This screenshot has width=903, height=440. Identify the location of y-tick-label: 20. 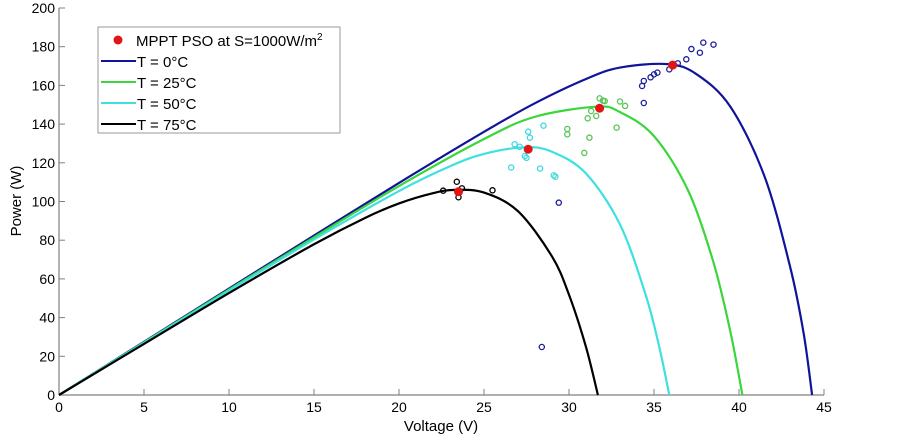
(47, 356).